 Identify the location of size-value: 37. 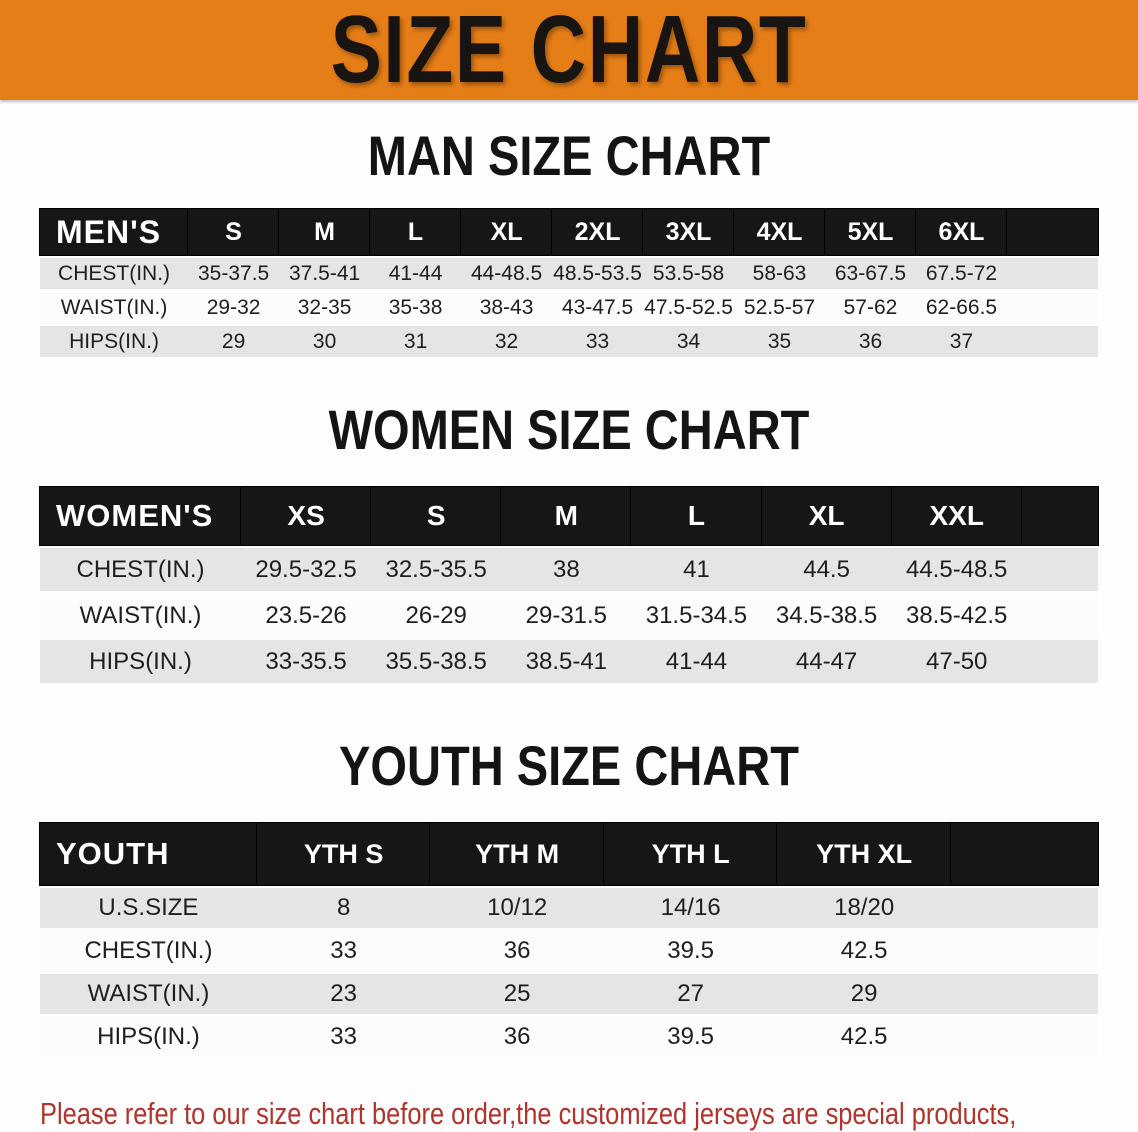
(961, 341).